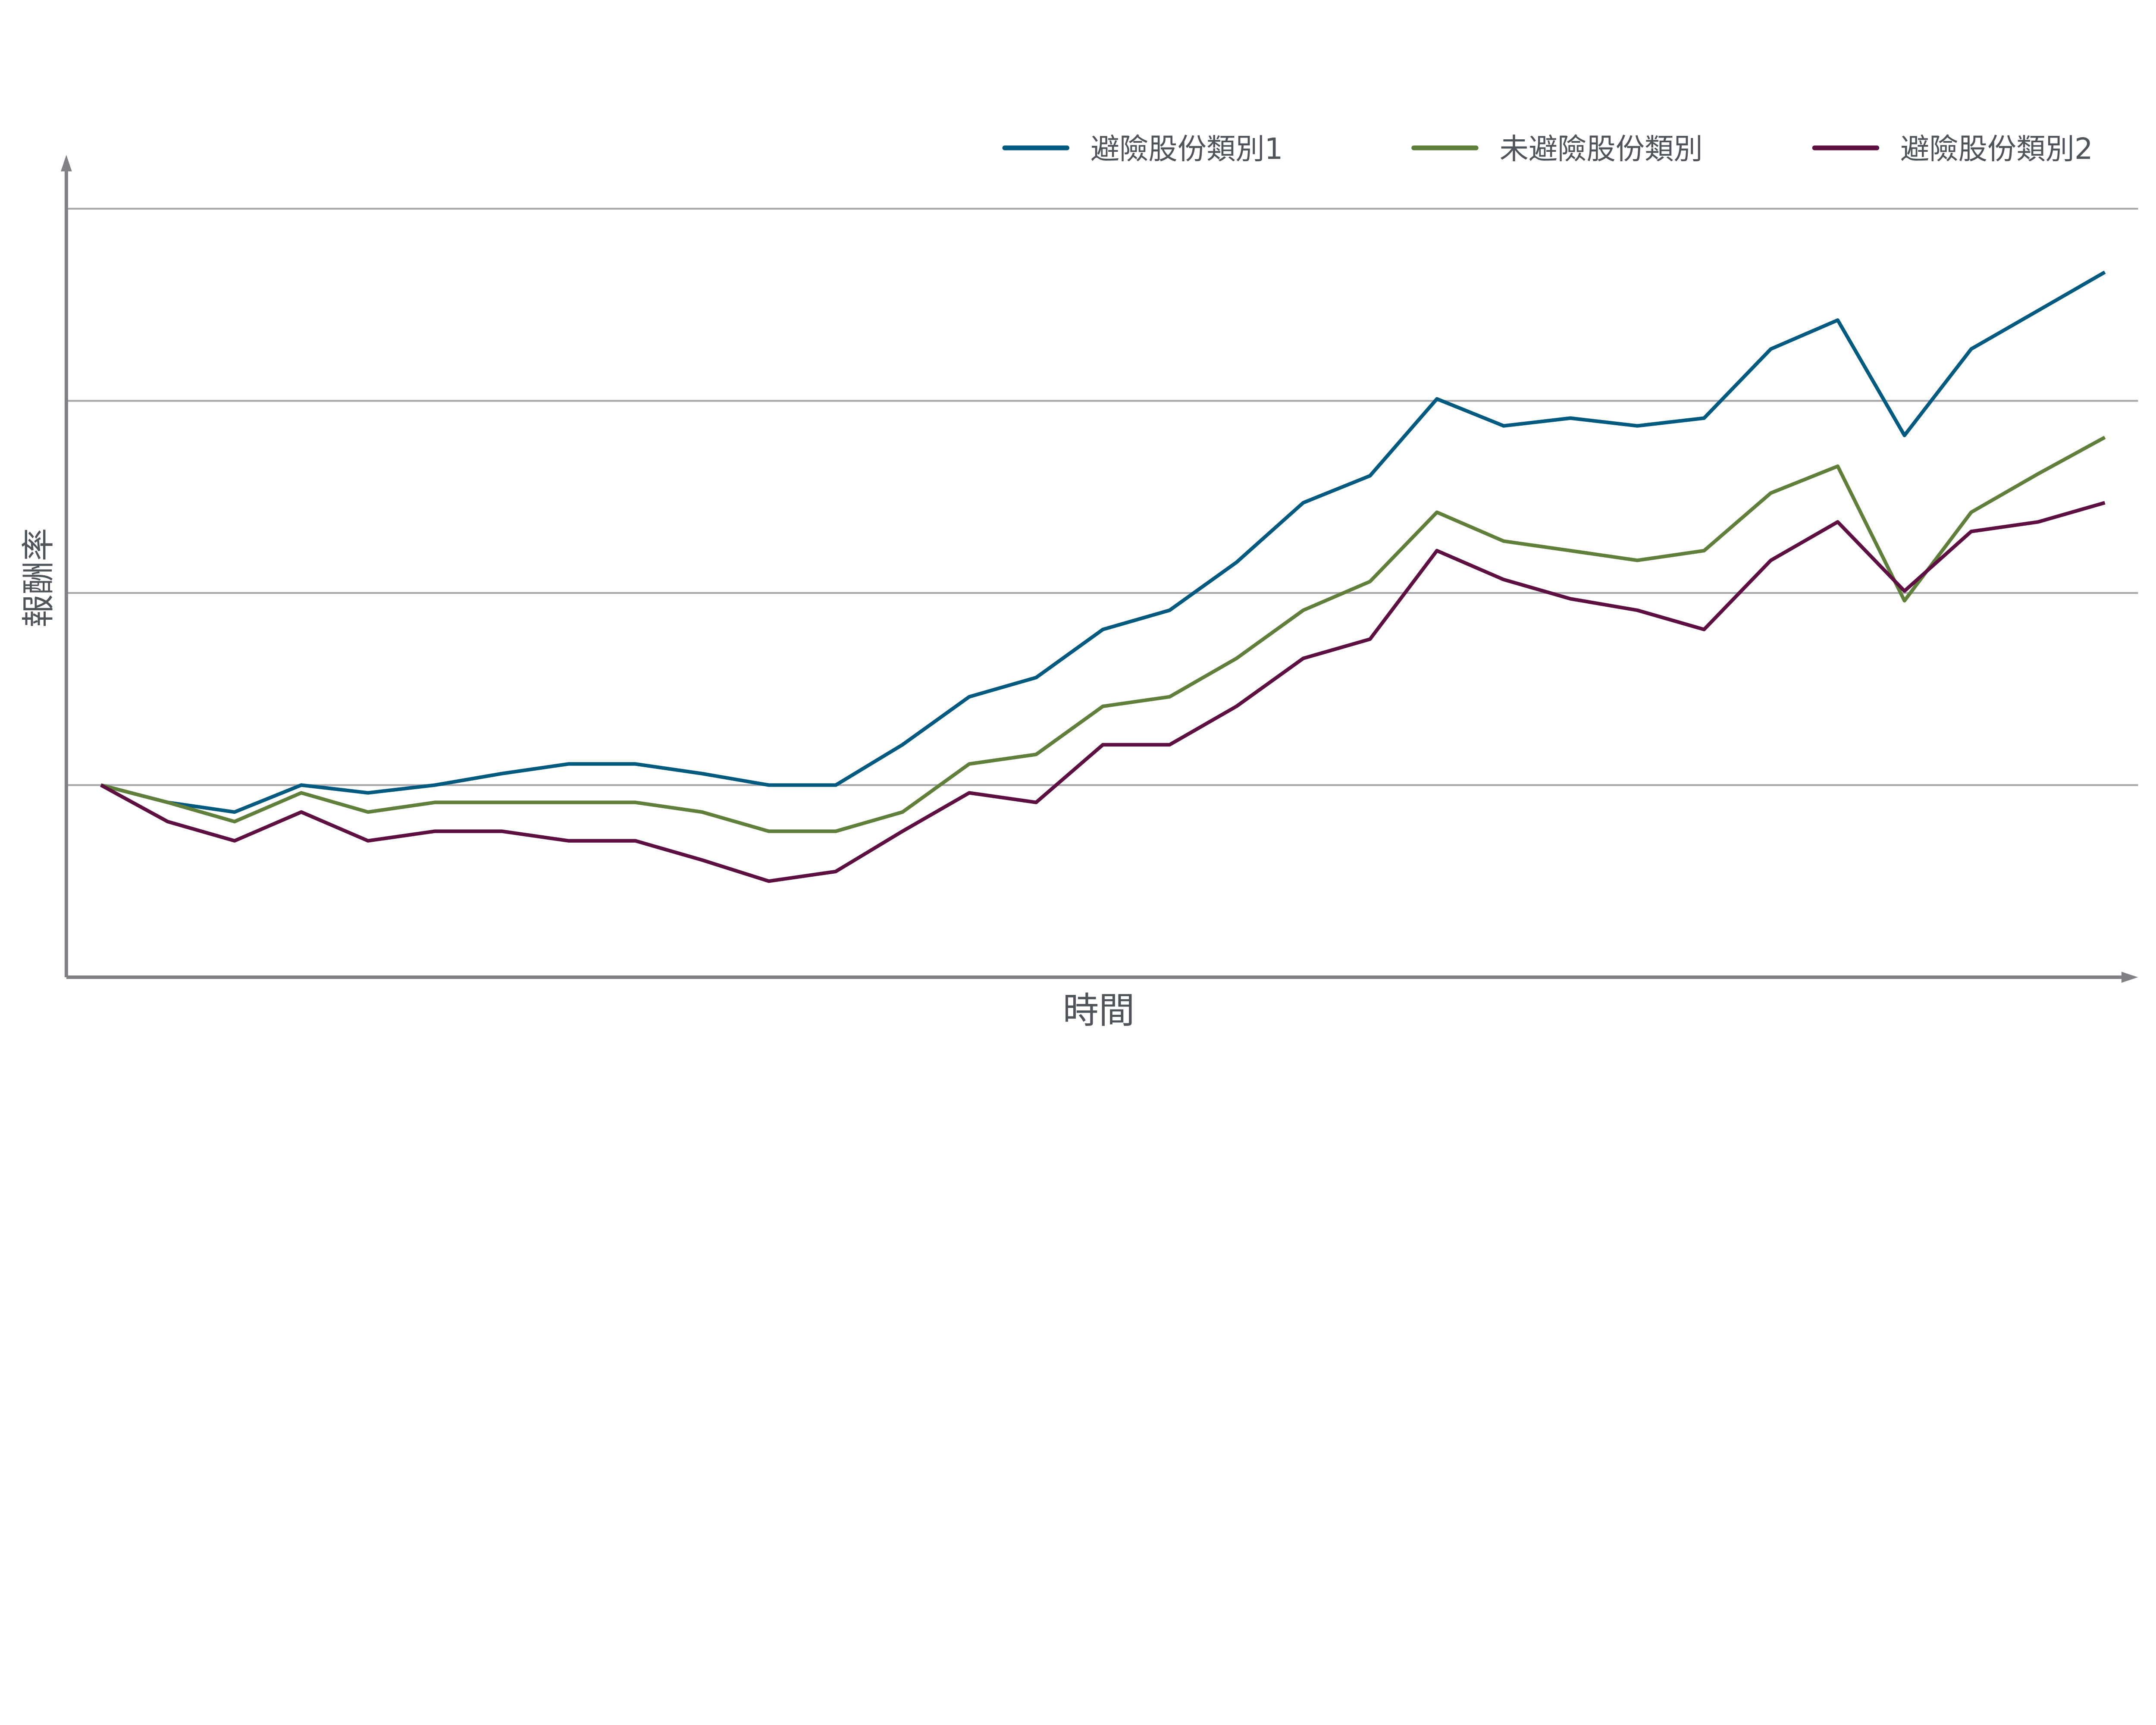 Image resolution: width=2156 pixels, height=1725 pixels. Describe the element at coordinates (1996, 149) in the screenshot. I see `legend-label: 避險股份類別2` at that location.